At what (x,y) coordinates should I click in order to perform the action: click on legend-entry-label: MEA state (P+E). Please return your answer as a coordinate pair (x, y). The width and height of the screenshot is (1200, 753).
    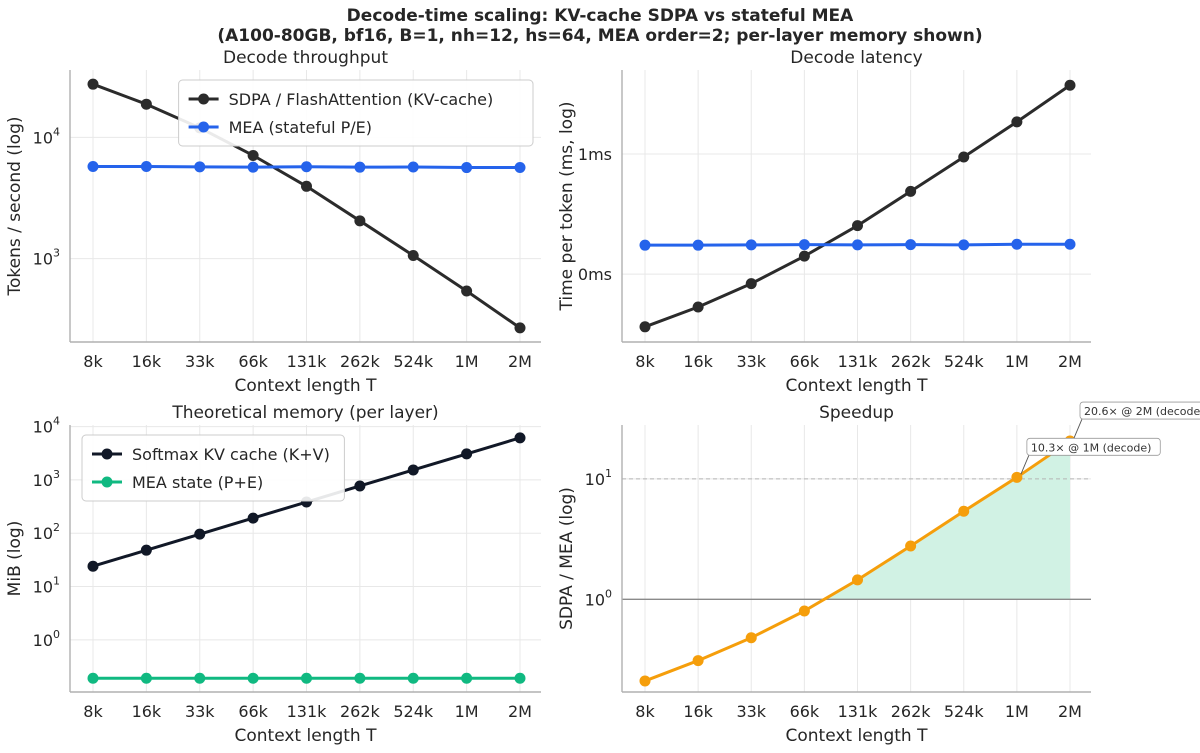
    Looking at the image, I should click on (197, 482).